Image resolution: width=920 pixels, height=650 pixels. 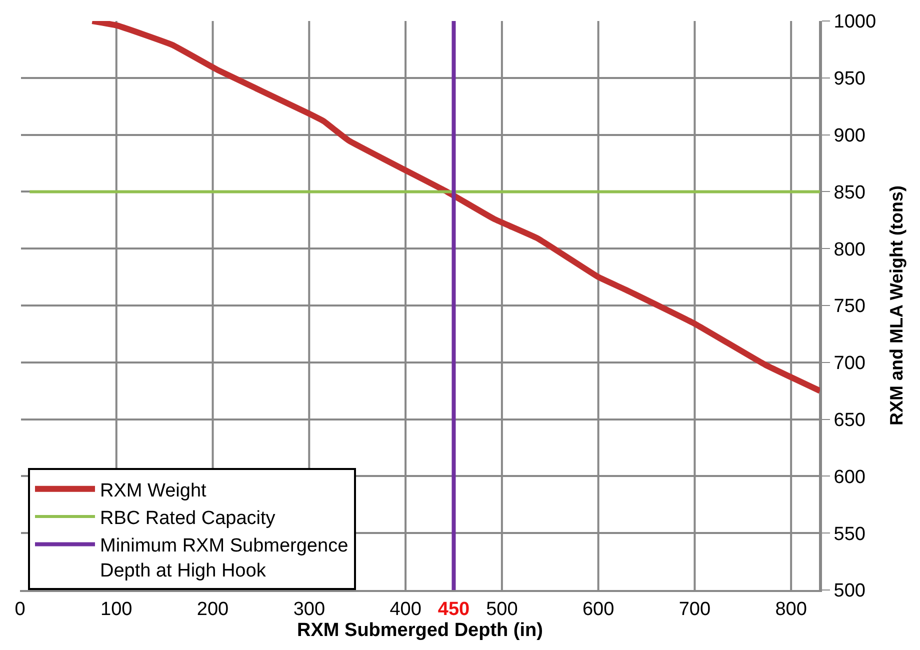 What do you see at coordinates (850, 591) in the screenshot?
I see `y-tick-label: 500` at bounding box center [850, 591].